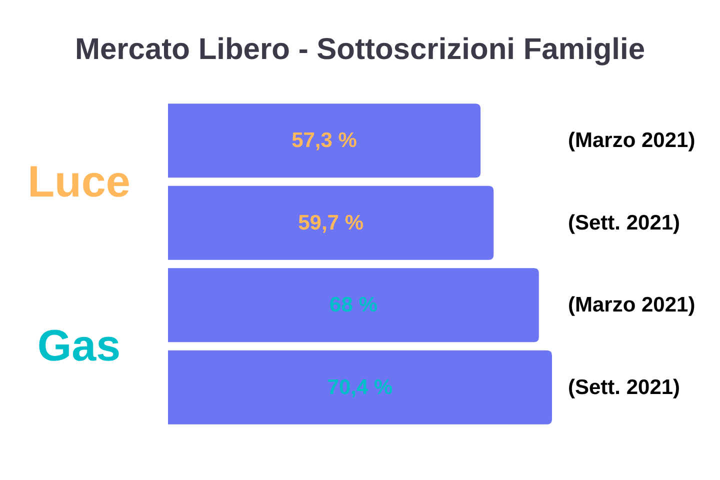 The width and height of the screenshot is (720, 480). Describe the element at coordinates (79, 346) in the screenshot. I see `series-label: Gas` at that location.